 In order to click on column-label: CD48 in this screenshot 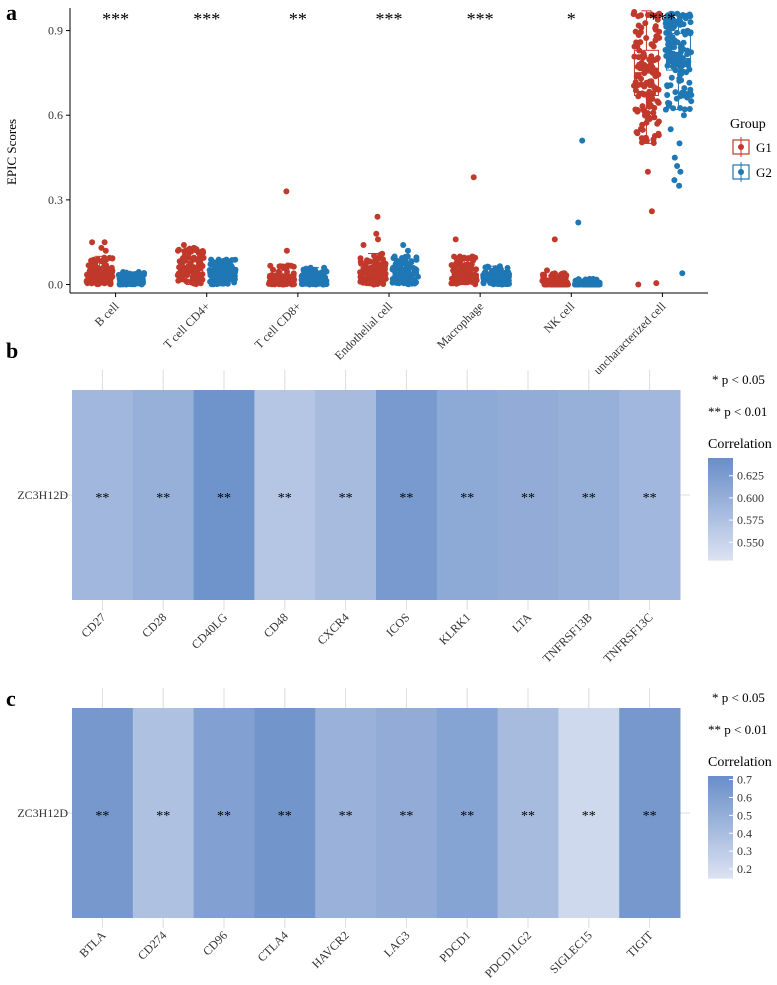, I will do `click(276, 625)`.